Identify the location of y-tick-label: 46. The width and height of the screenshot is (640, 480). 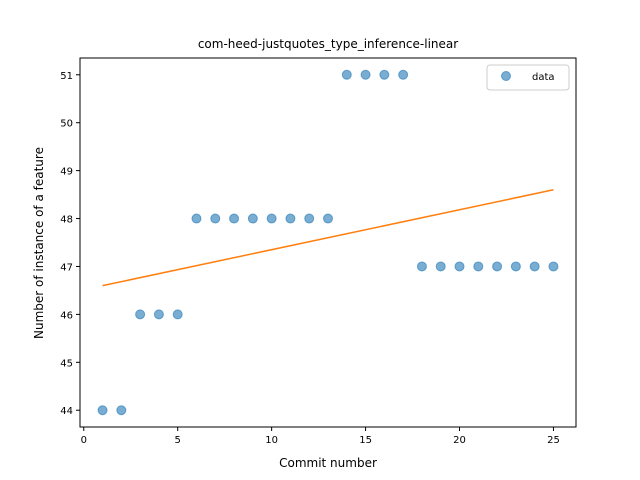
(66, 315).